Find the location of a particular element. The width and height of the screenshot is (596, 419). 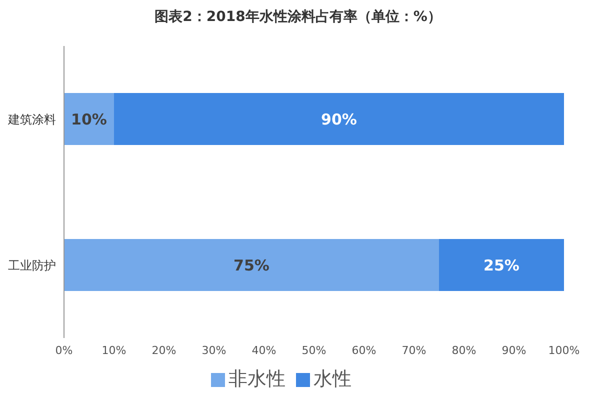

y-tick-label: 建筑涂料 is located at coordinates (31, 119).